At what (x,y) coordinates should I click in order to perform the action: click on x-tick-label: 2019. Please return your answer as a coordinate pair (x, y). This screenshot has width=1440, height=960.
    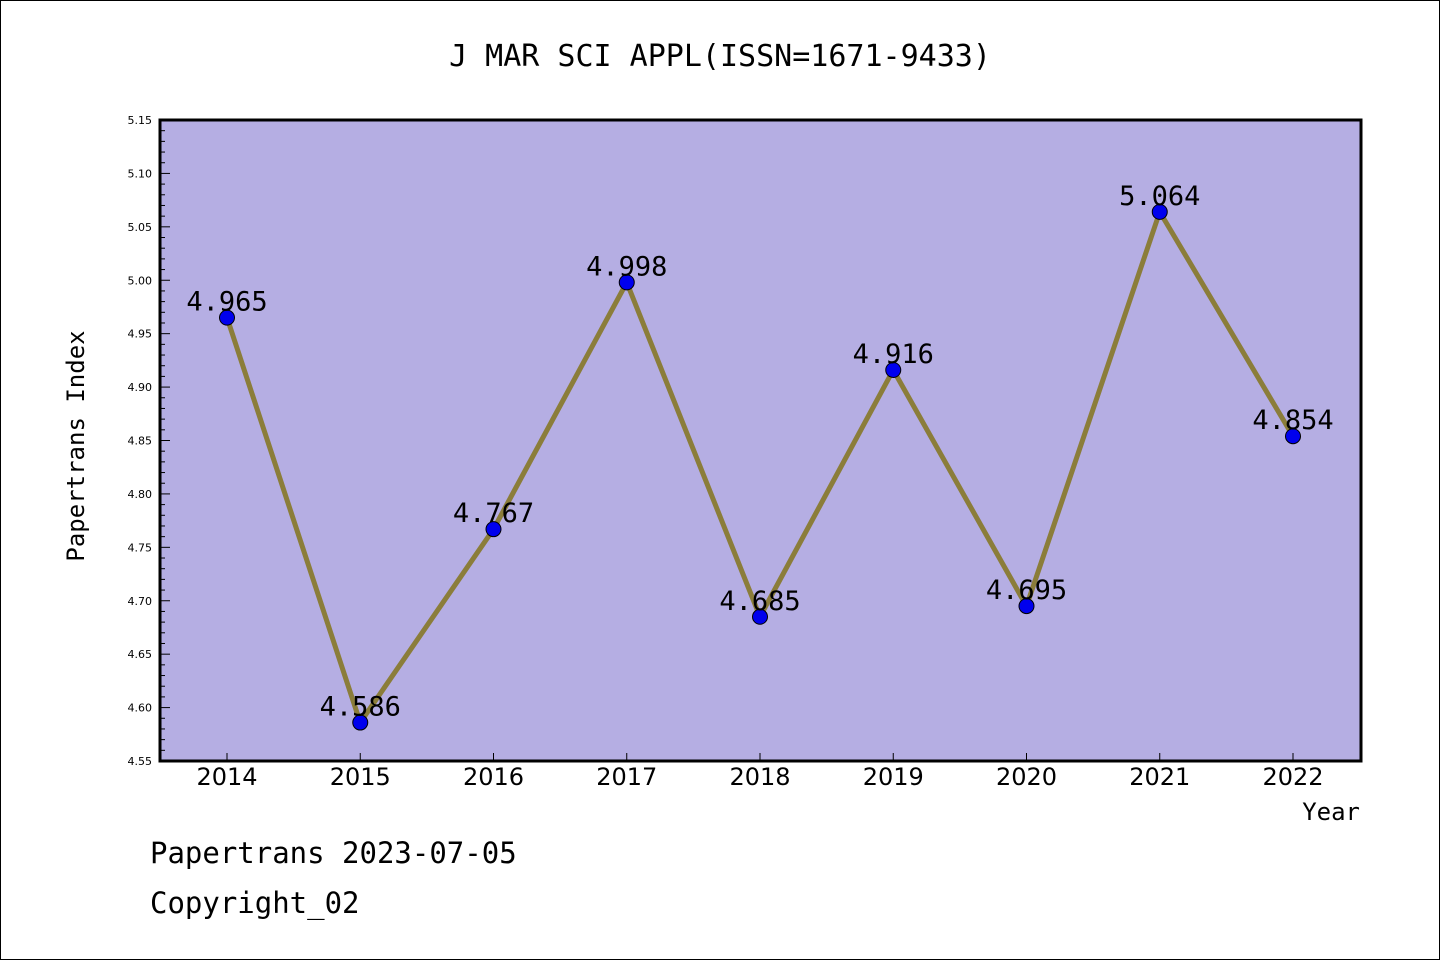
    Looking at the image, I should click on (893, 777).